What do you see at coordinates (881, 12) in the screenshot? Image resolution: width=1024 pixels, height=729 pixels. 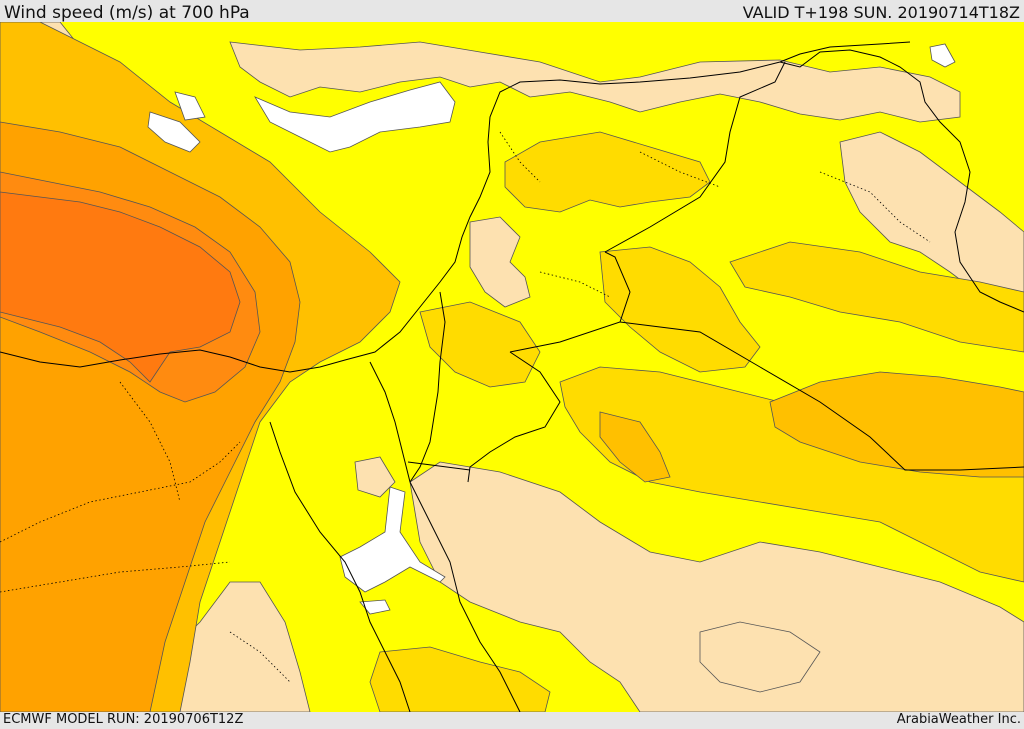 I see `valid-time: VALID T+198 SUN. 20190714T18Z` at bounding box center [881, 12].